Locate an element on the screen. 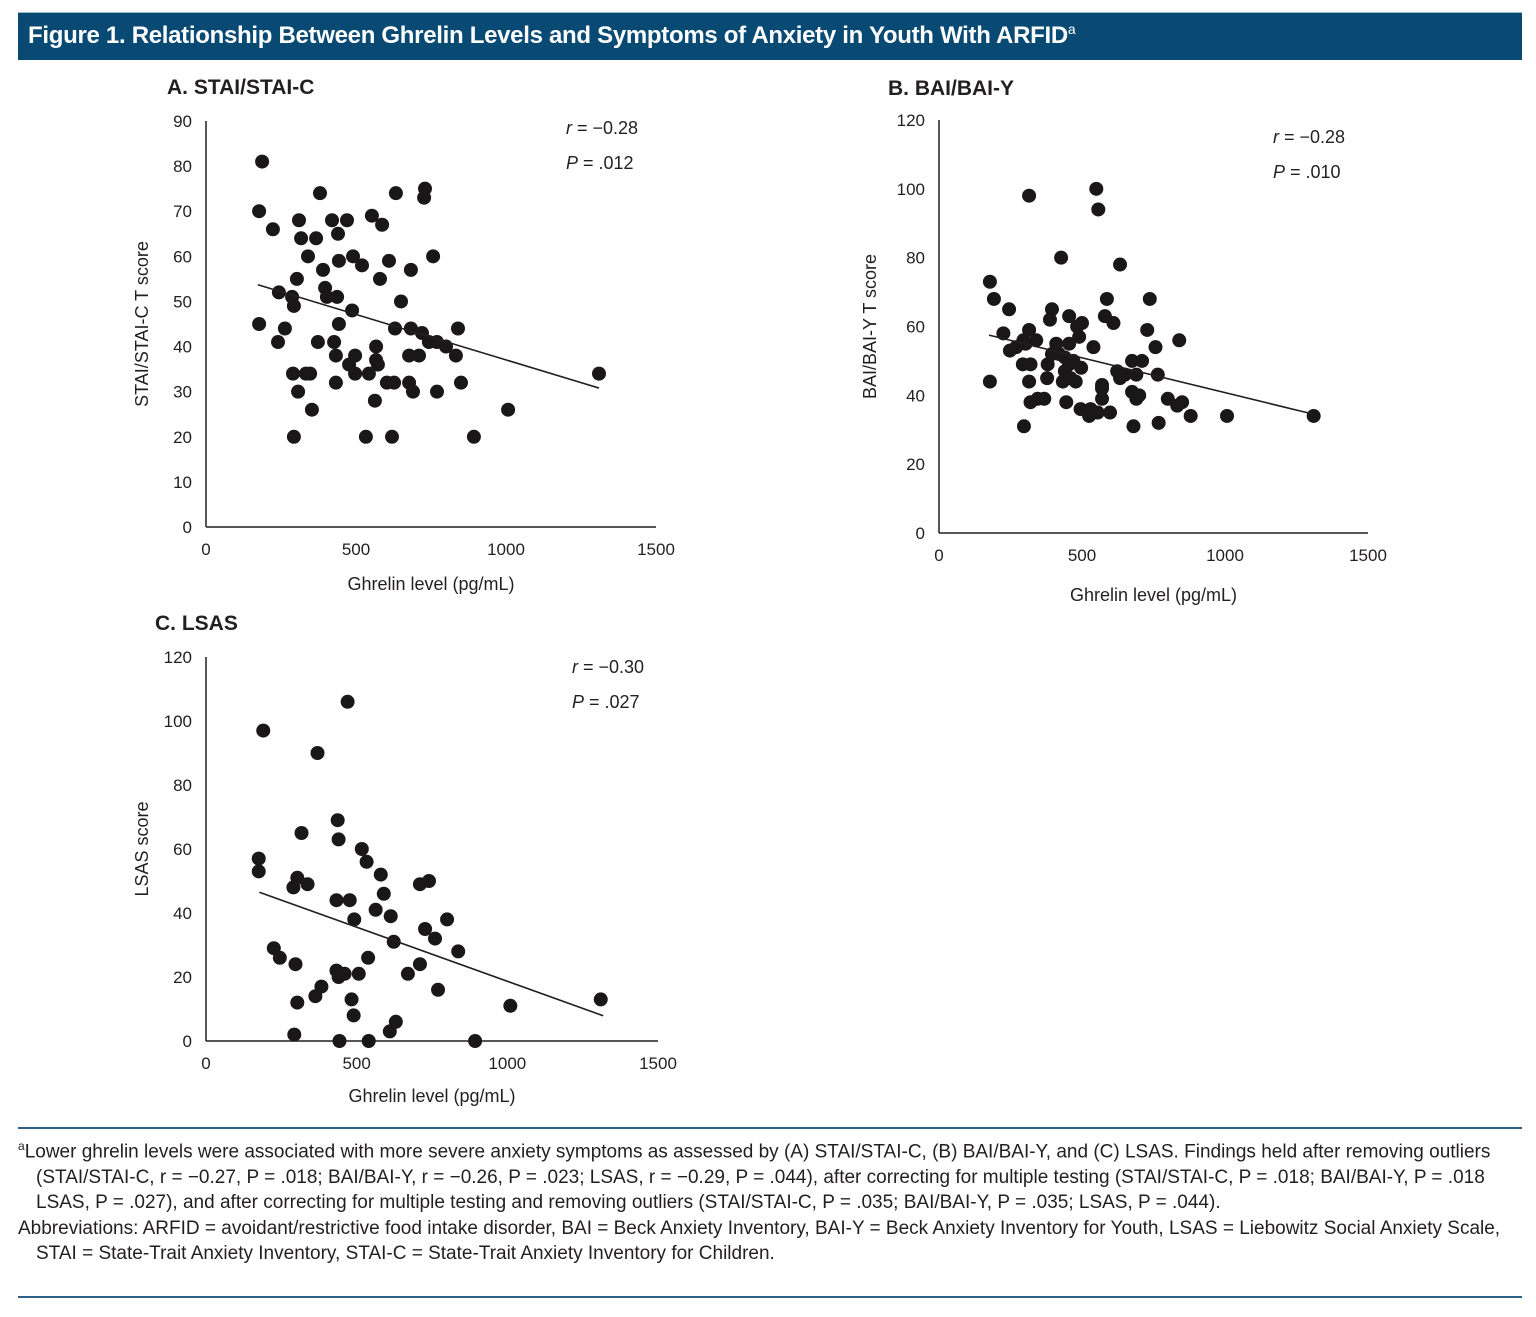 This screenshot has height=1317, width=1536. panel-b-x-tick-label: 0 is located at coordinates (938, 555).